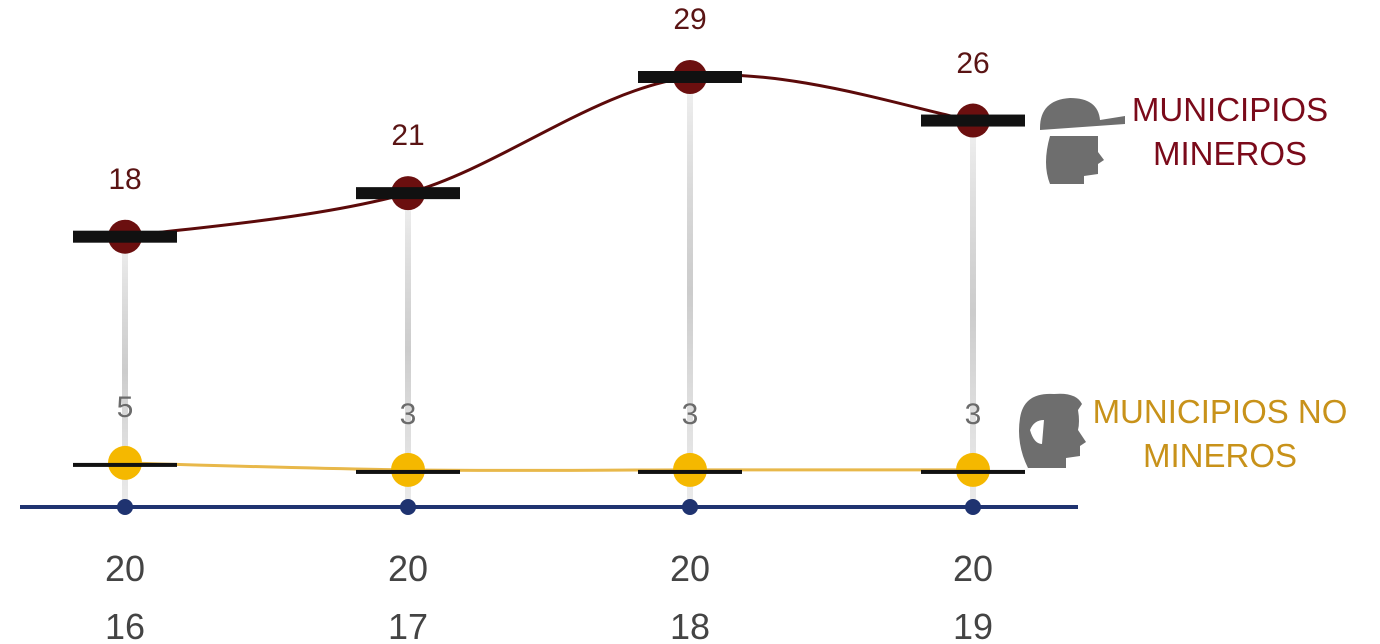 The height and width of the screenshot is (644, 1380). What do you see at coordinates (1220, 433) in the screenshot?
I see `legend-entry: MUNICIPIOS NO MINEROS` at bounding box center [1220, 433].